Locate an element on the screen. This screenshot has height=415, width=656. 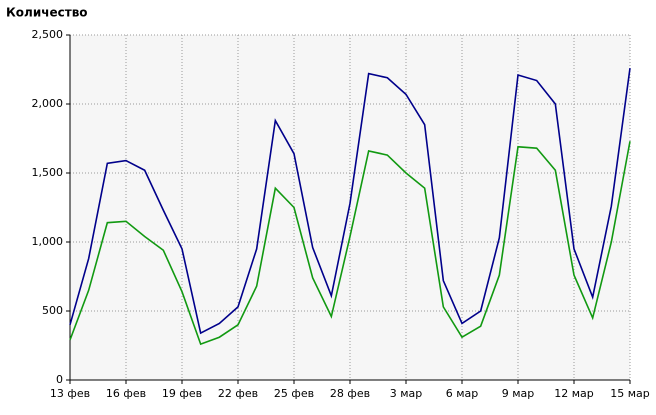
y-tick-label: 1,000 is located at coordinates (48, 241).